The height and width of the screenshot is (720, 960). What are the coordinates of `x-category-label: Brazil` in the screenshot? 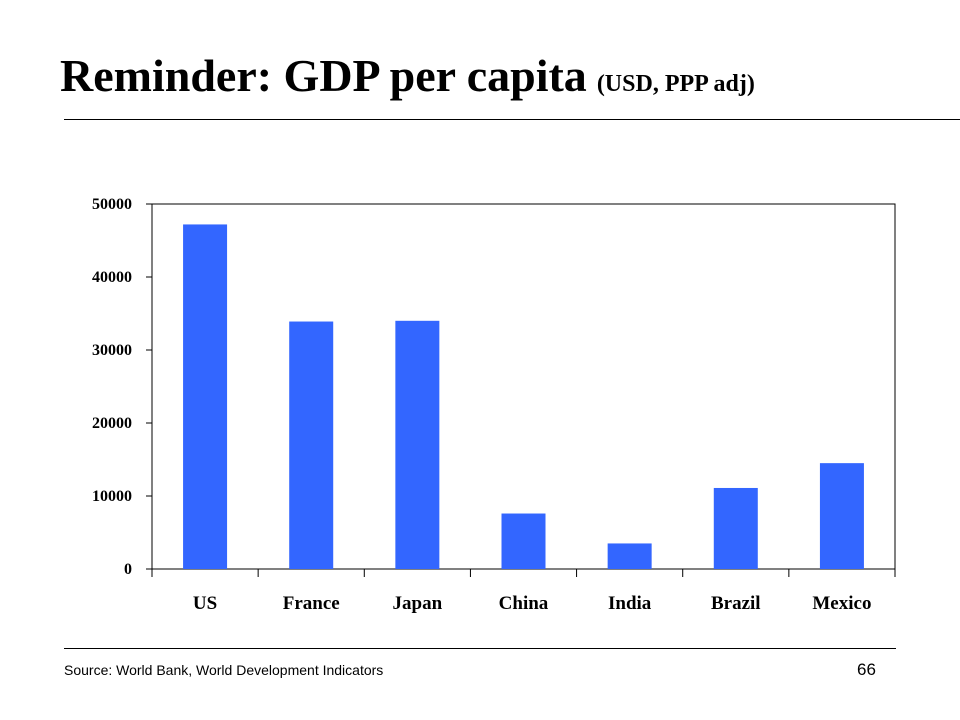 It's located at (736, 603).